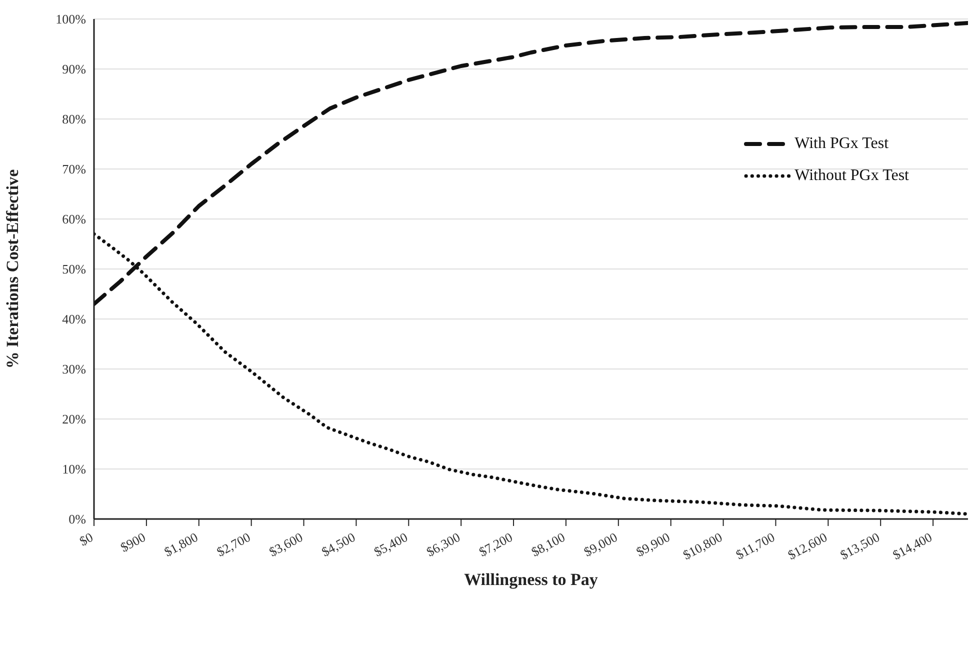 This screenshot has width=969, height=661. Describe the element at coordinates (74, 69) in the screenshot. I see `y-tick-label: 90%` at that location.